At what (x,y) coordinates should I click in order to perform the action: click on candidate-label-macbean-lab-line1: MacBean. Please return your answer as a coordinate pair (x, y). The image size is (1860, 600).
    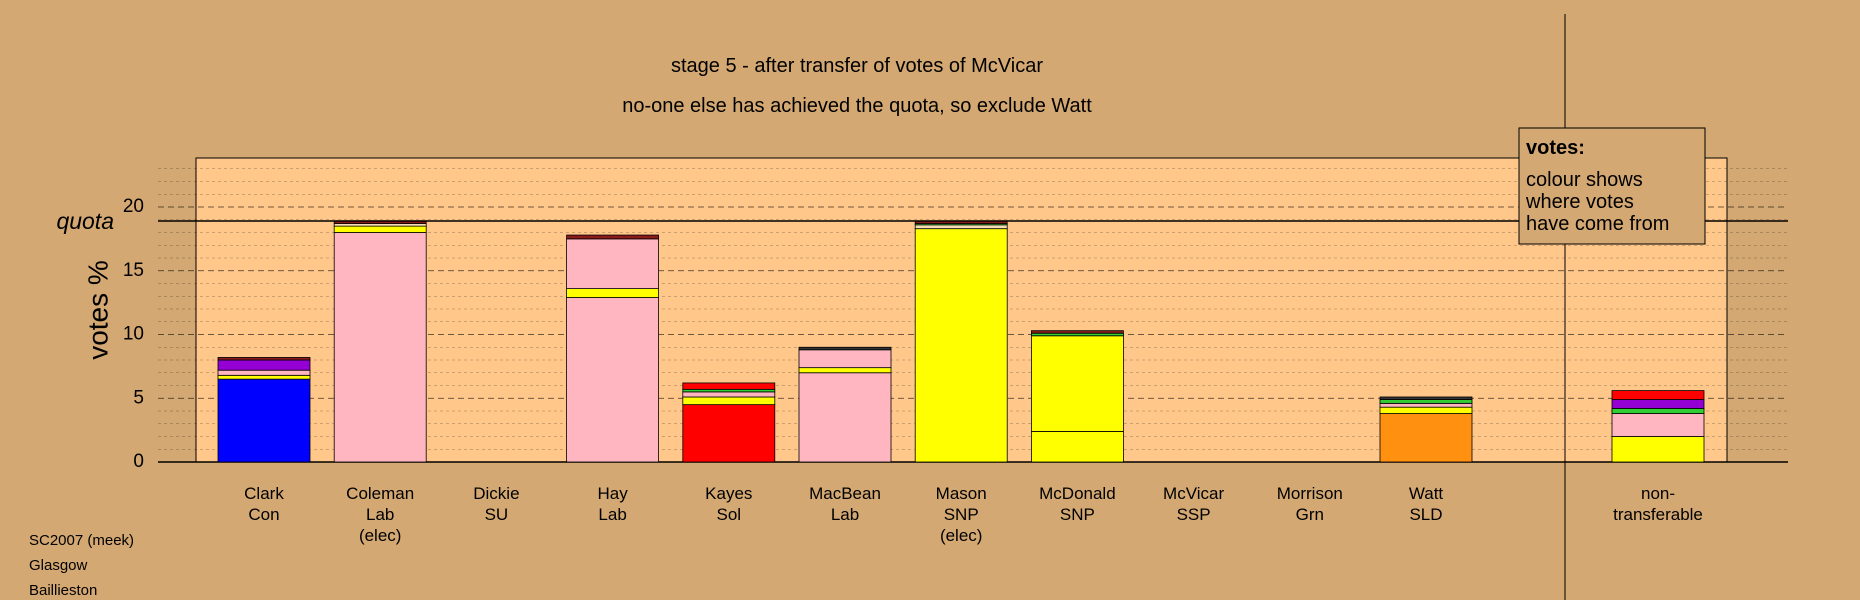
    Looking at the image, I should click on (845, 493).